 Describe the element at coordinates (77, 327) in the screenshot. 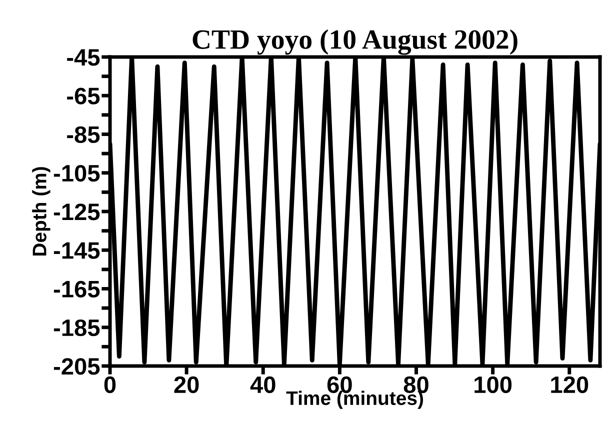

I see `y-tick-label: -185` at that location.